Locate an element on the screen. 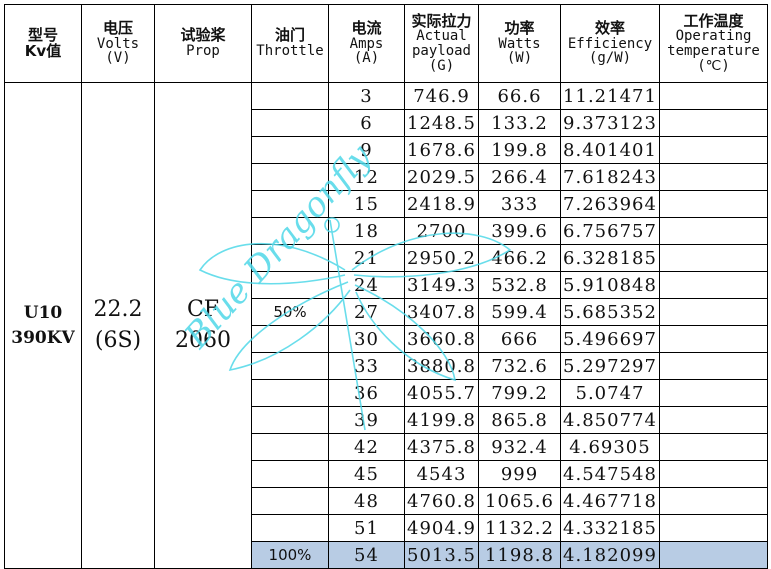 The height and width of the screenshot is (569, 771). payload-cell: 4904.9 is located at coordinates (441, 528).